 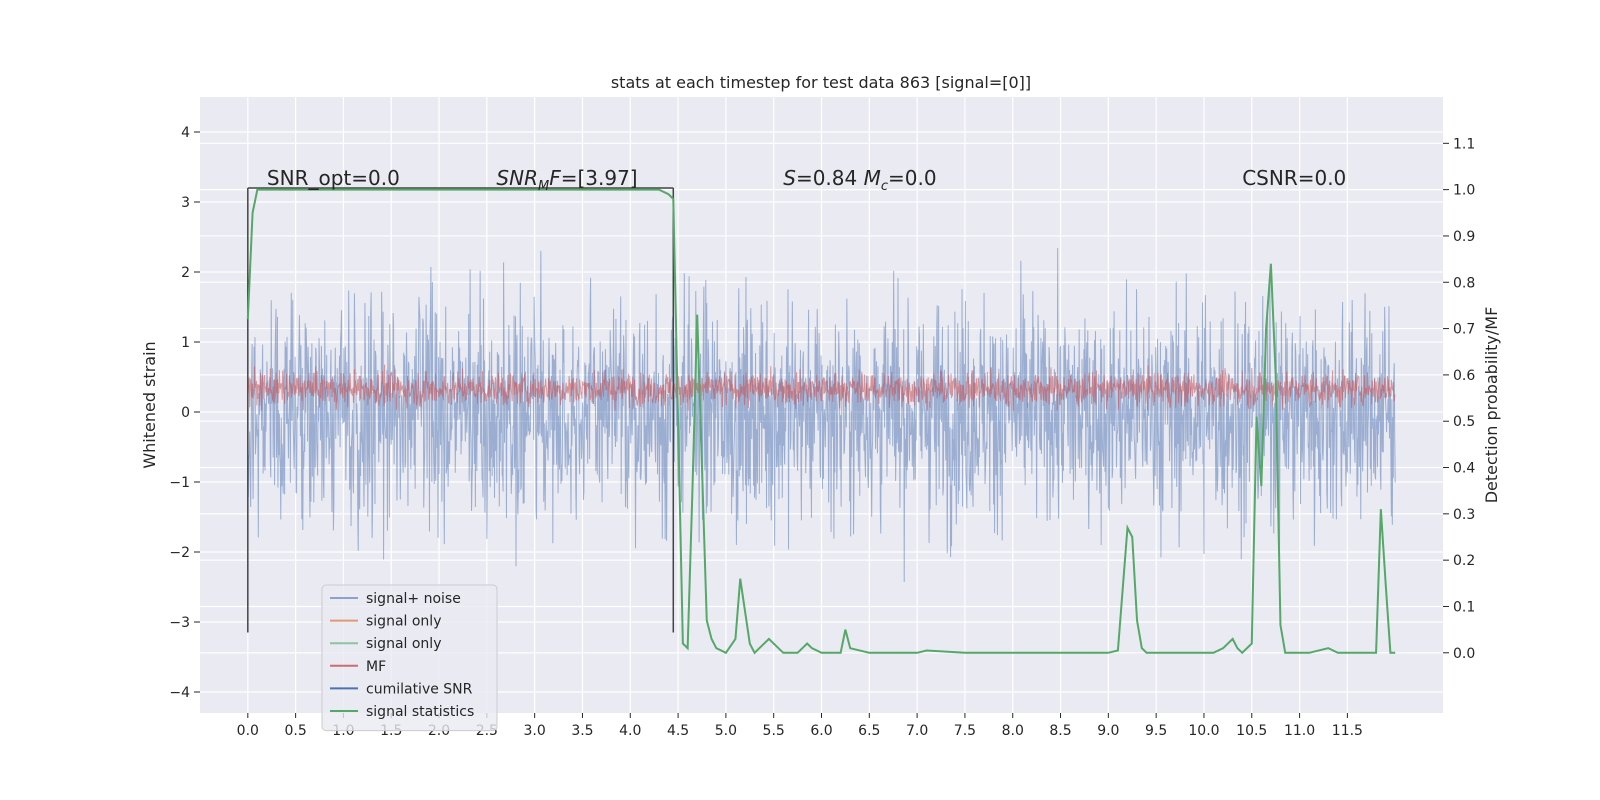 What do you see at coordinates (678, 731) in the screenshot?
I see `x-tick-label-9: 4.5` at bounding box center [678, 731].